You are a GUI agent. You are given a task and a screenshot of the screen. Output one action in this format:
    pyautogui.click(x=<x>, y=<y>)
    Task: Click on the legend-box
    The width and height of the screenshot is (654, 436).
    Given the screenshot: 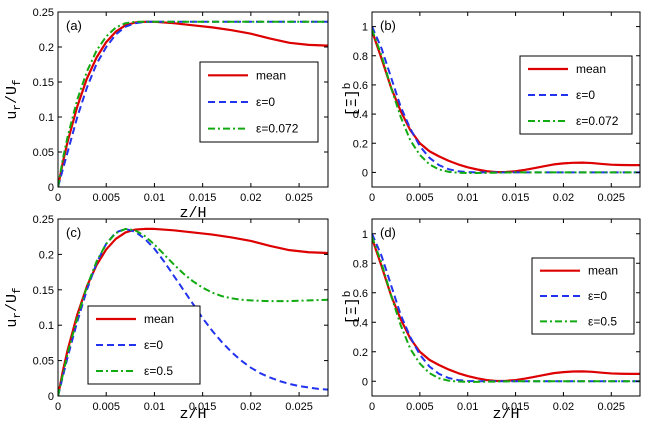 What is the action you would take?
    pyautogui.click(x=583, y=296)
    